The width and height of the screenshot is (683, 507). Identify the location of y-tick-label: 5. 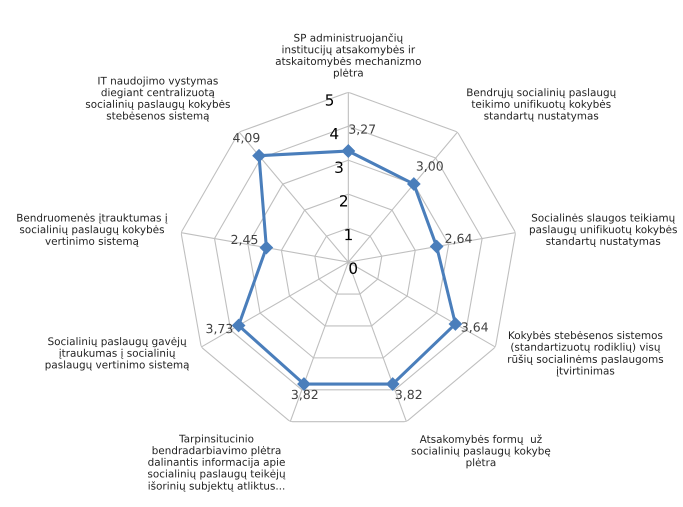
(330, 100).